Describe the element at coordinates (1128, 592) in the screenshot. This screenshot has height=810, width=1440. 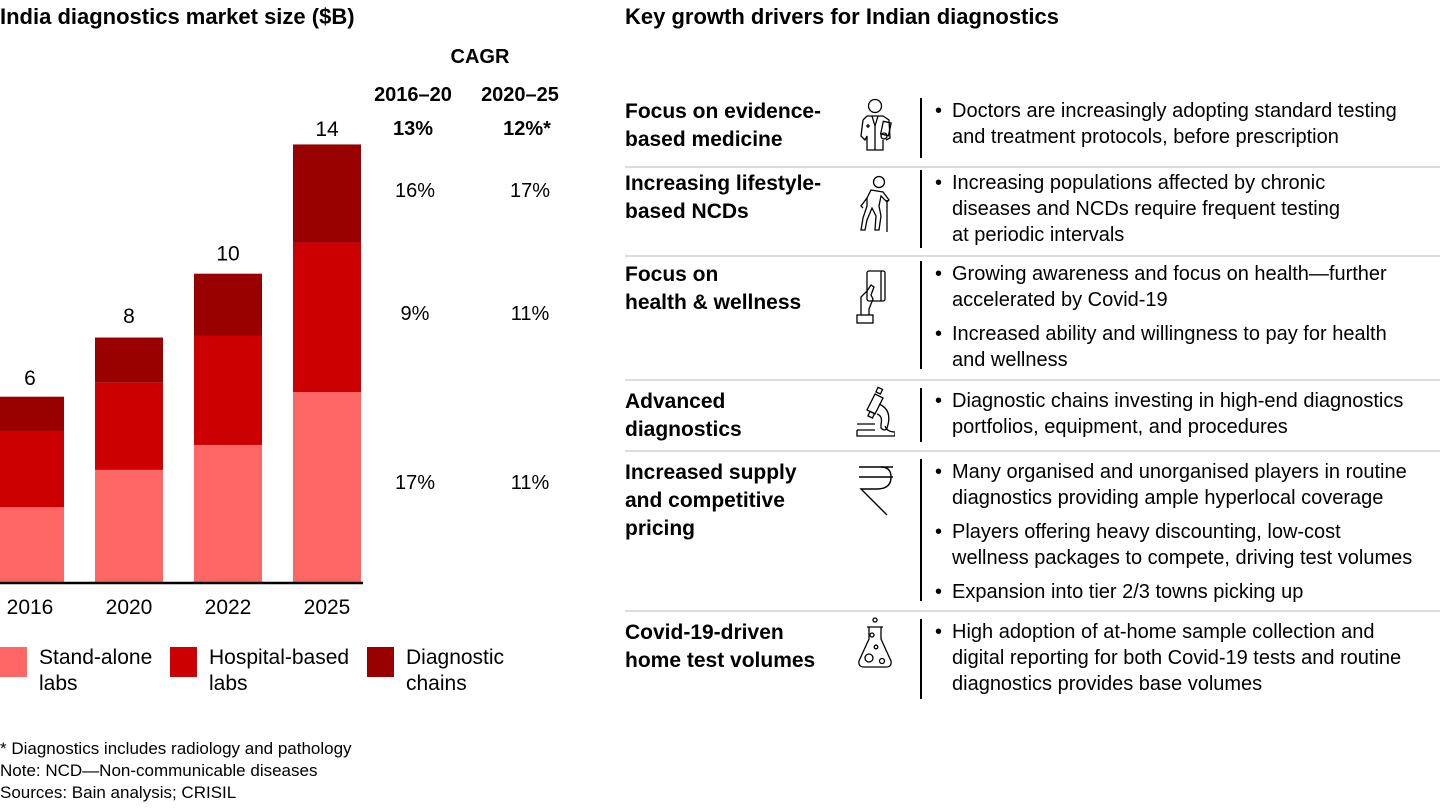
I see `bullet-line: Expansion into tier 2/3 towns picking up` at that location.